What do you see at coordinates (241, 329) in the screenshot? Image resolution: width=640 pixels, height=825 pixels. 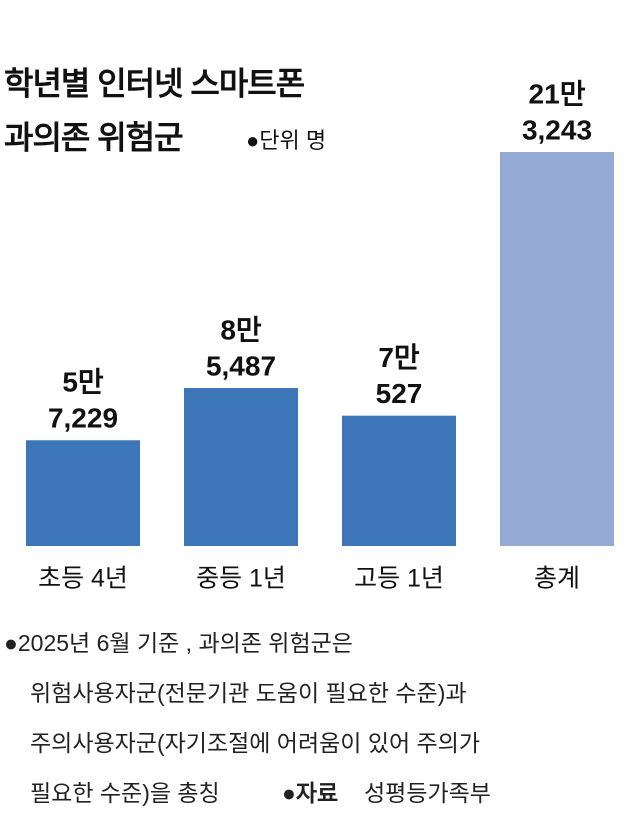 I see `value-label: 8만` at bounding box center [241, 329].